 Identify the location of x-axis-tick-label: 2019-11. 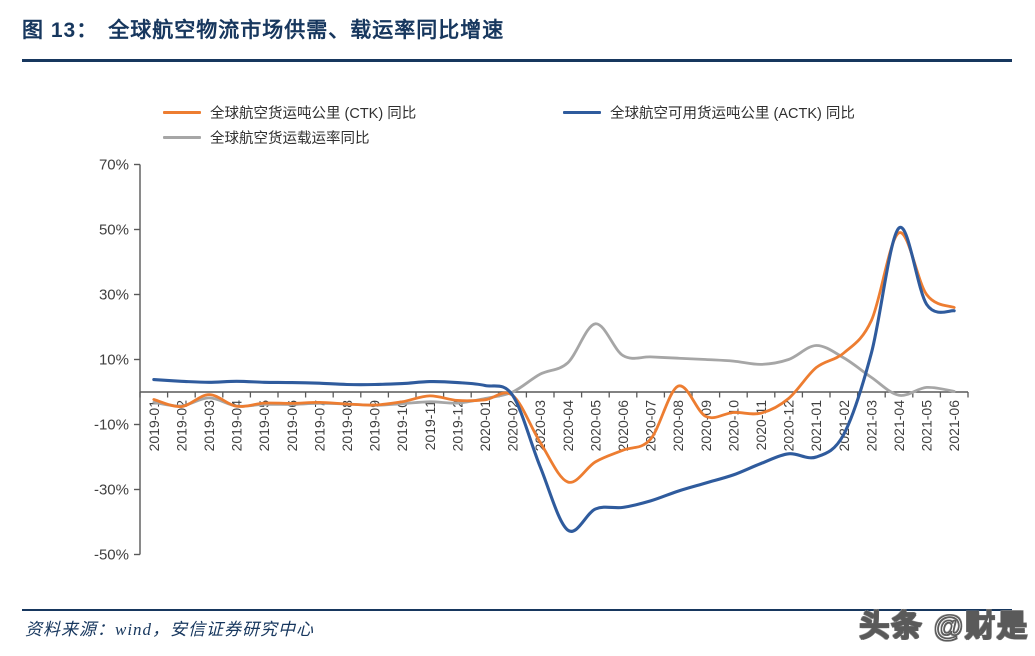
(430, 425).